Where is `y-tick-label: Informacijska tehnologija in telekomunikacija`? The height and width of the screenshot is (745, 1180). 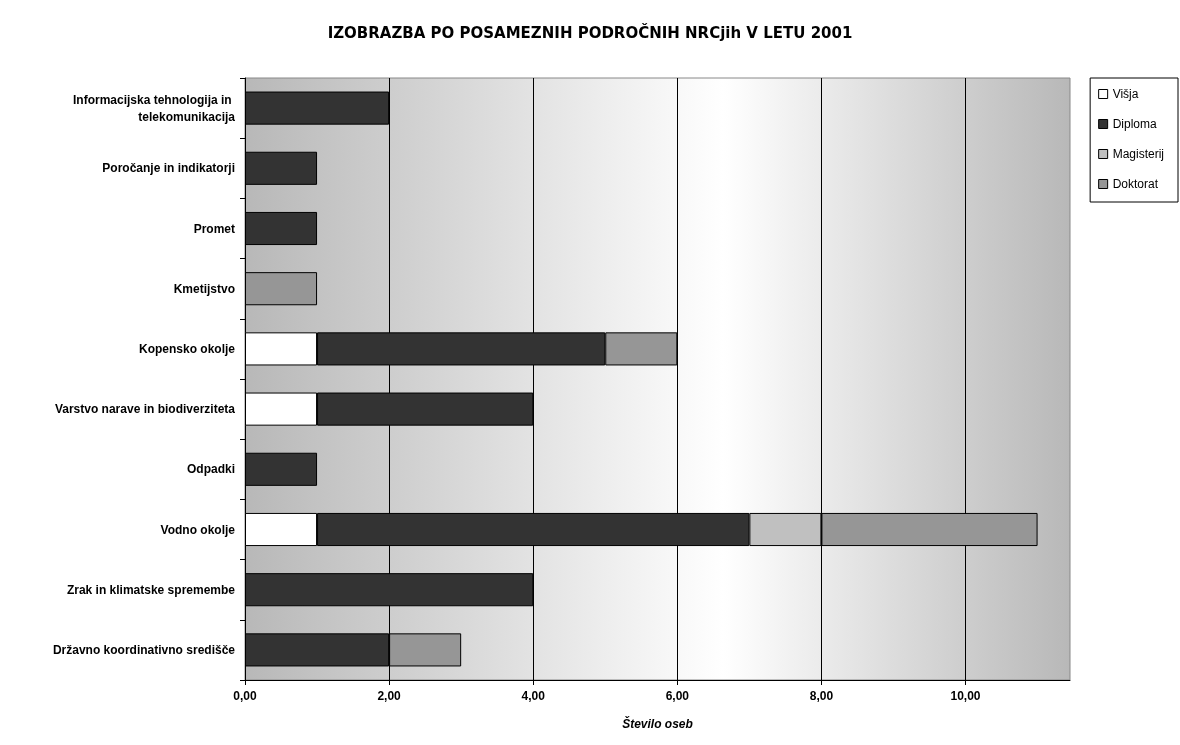
y-tick-label: Informacijska tehnologija in telekomunikacija is located at coordinates (154, 108).